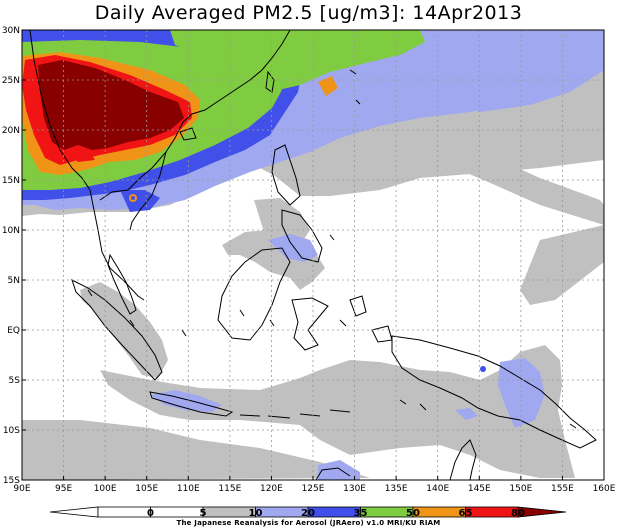 The image size is (617, 529). Describe the element at coordinates (354, 489) in the screenshot. I see `lon-tick-label: 130E` at that location.